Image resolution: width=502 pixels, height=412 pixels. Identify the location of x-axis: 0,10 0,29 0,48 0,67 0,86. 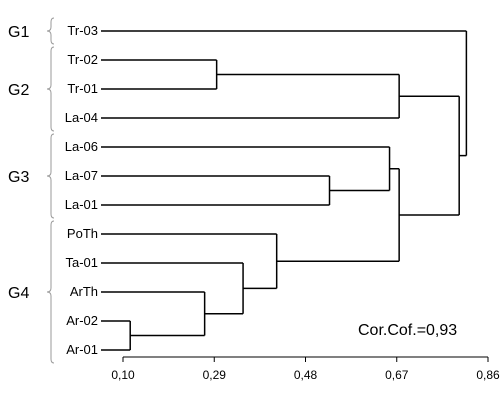
(305, 369).